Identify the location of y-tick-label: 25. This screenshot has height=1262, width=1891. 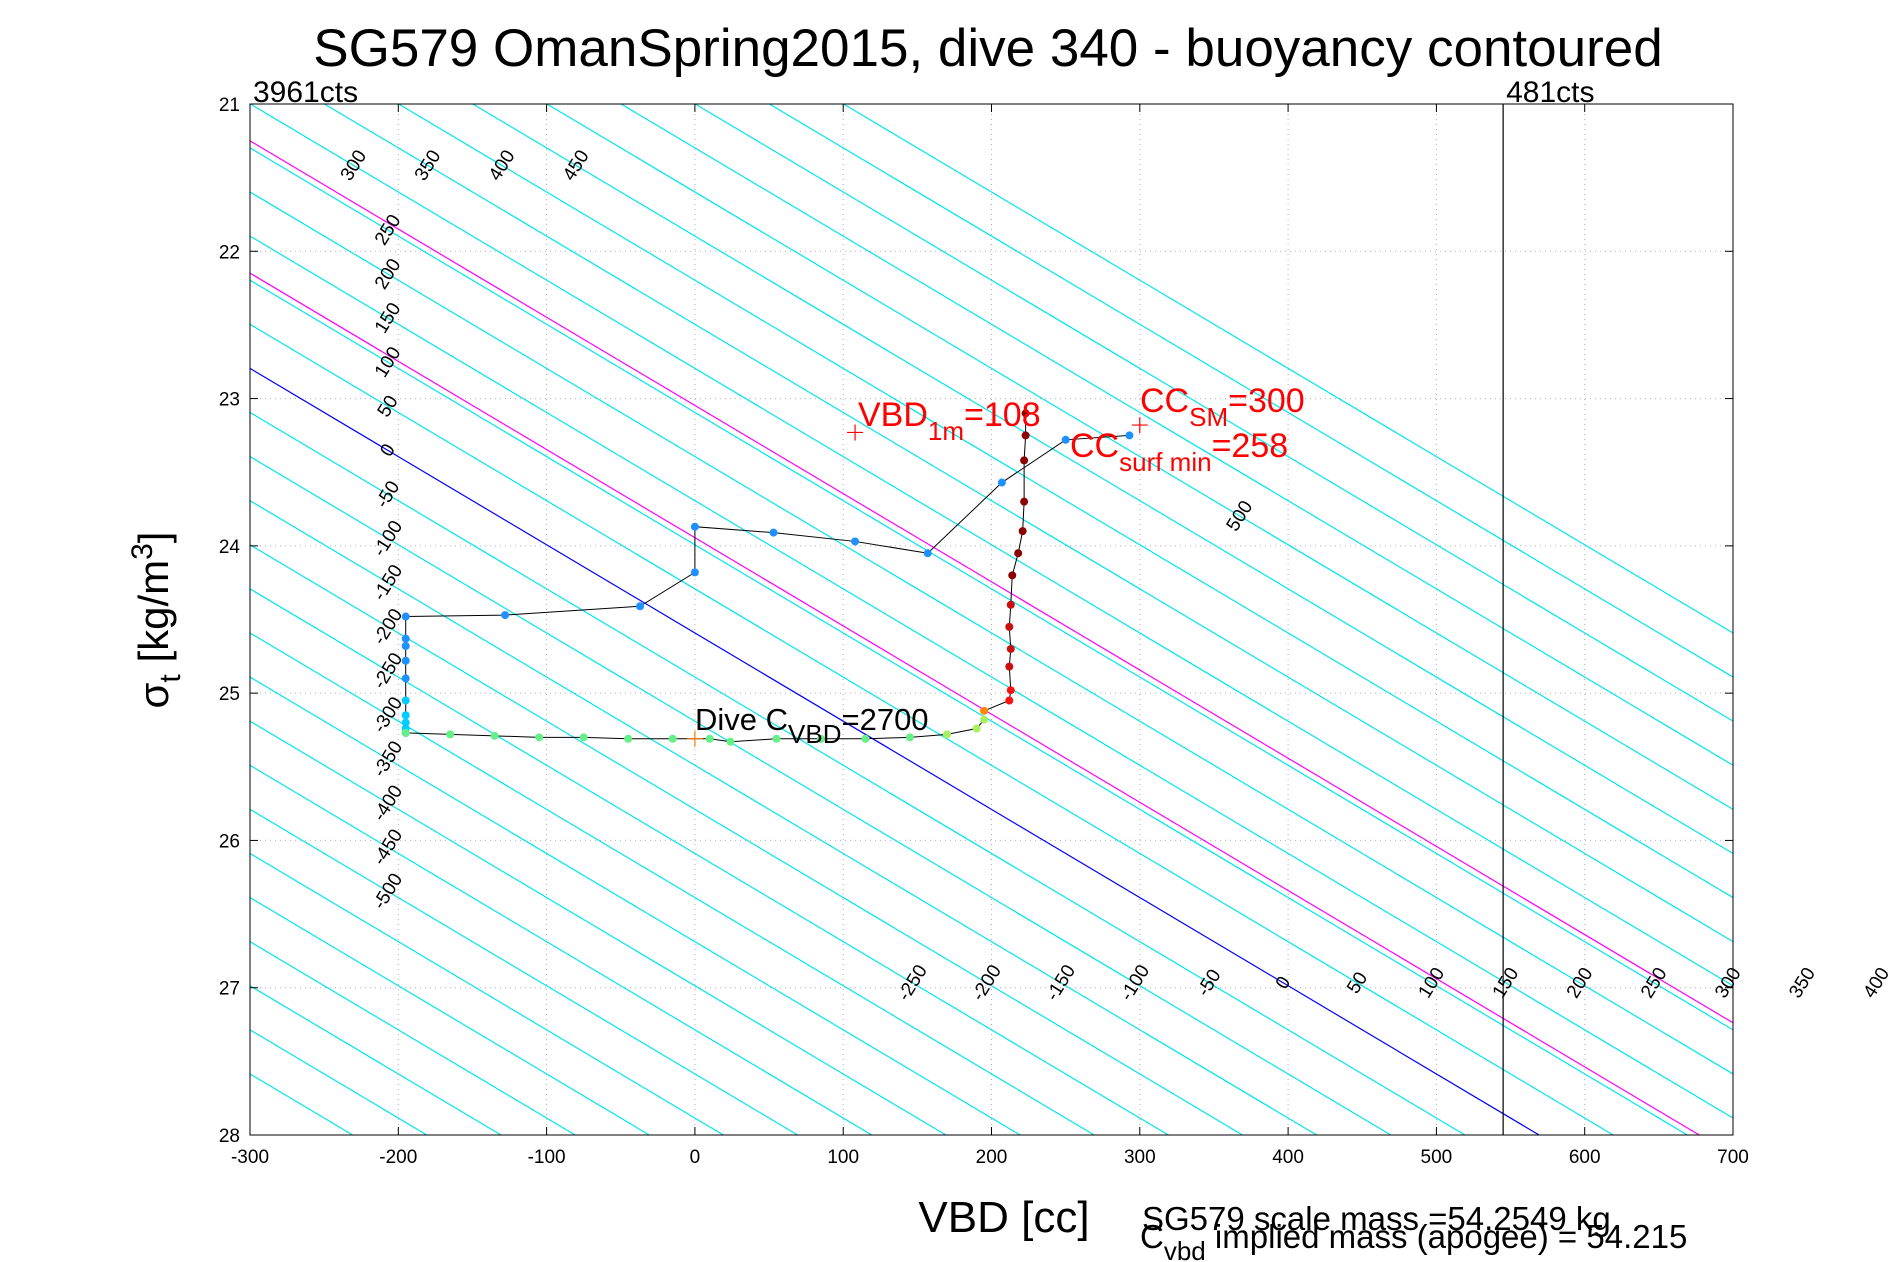
(229, 694).